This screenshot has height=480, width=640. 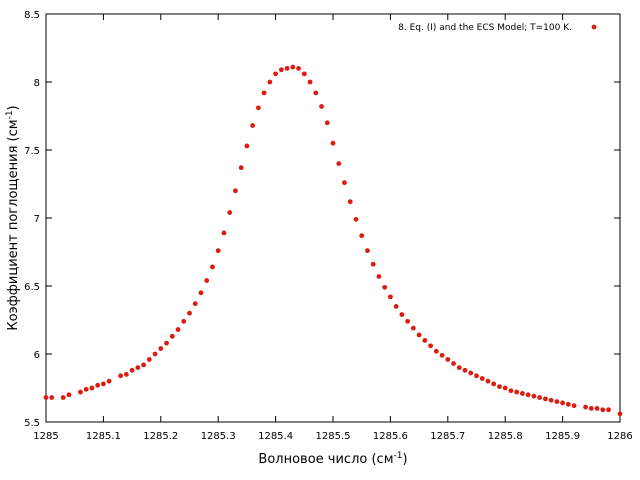 I want to click on x-tick-label: 1285.1, so click(x=103, y=436).